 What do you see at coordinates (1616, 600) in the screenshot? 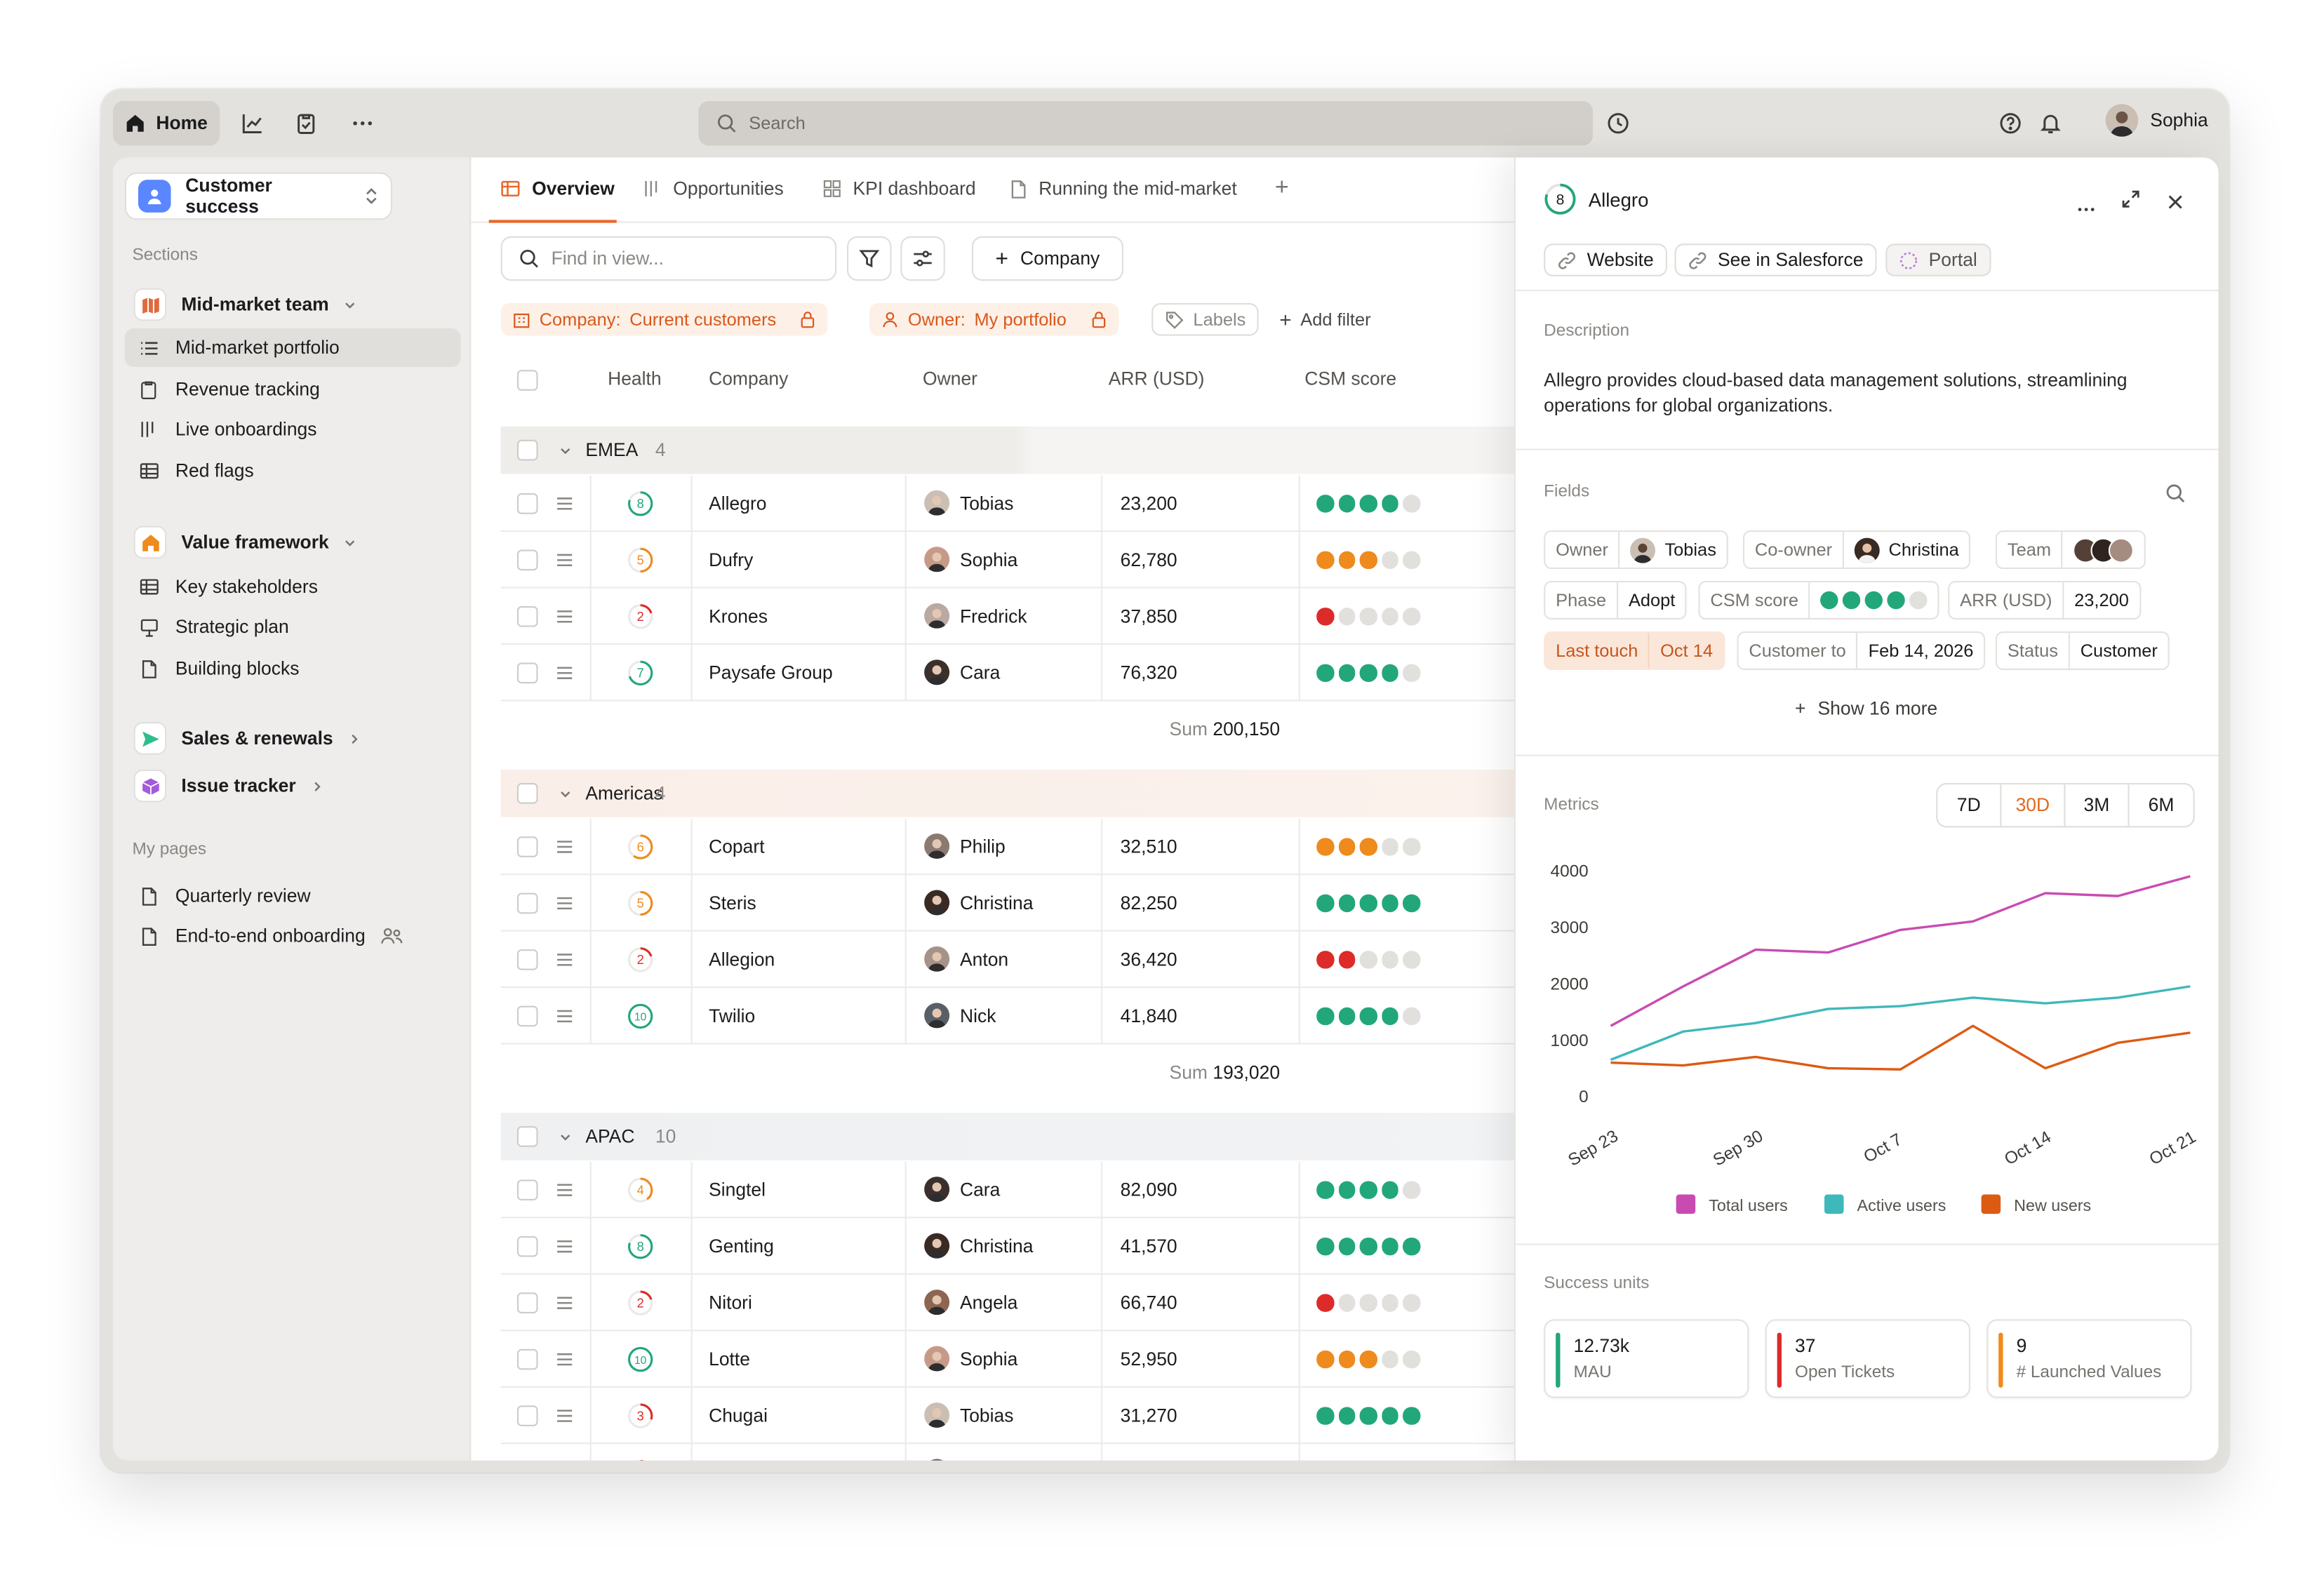
I see `field-phase: Phase Adopt` at bounding box center [1616, 600].